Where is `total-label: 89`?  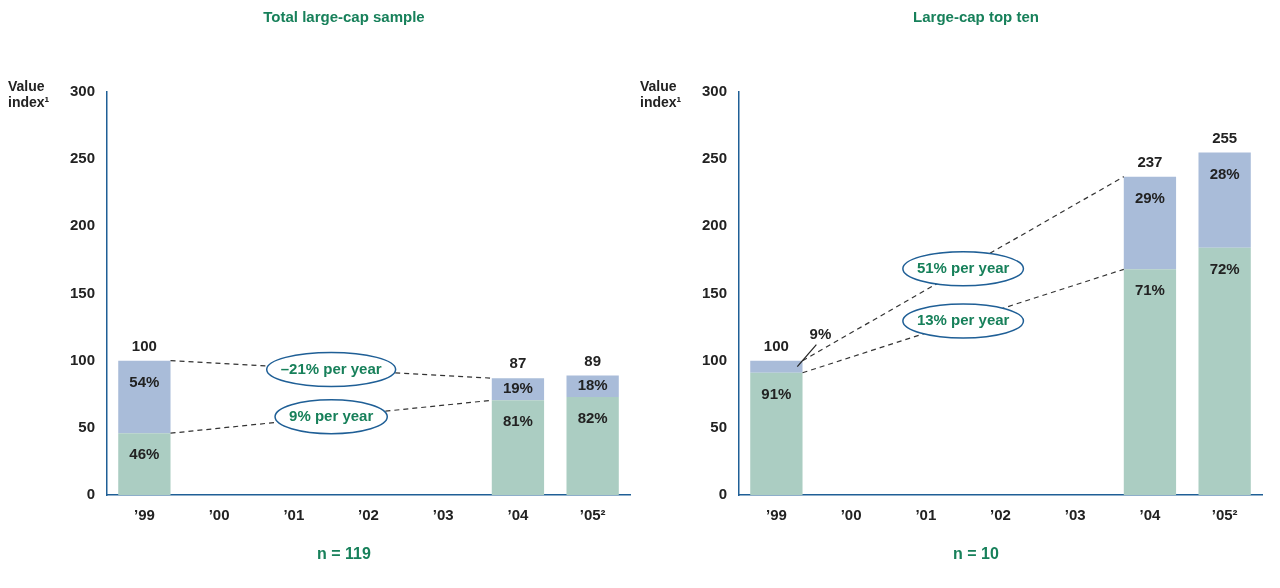 total-label: 89 is located at coordinates (592, 360).